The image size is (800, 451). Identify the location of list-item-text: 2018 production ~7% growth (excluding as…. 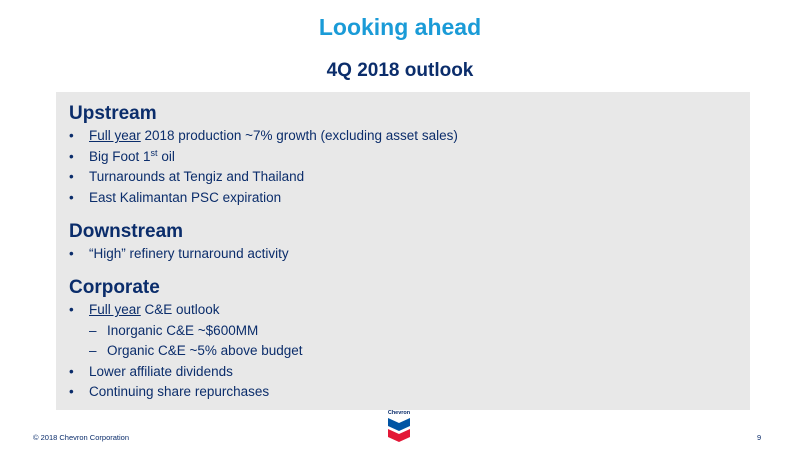
(299, 135).